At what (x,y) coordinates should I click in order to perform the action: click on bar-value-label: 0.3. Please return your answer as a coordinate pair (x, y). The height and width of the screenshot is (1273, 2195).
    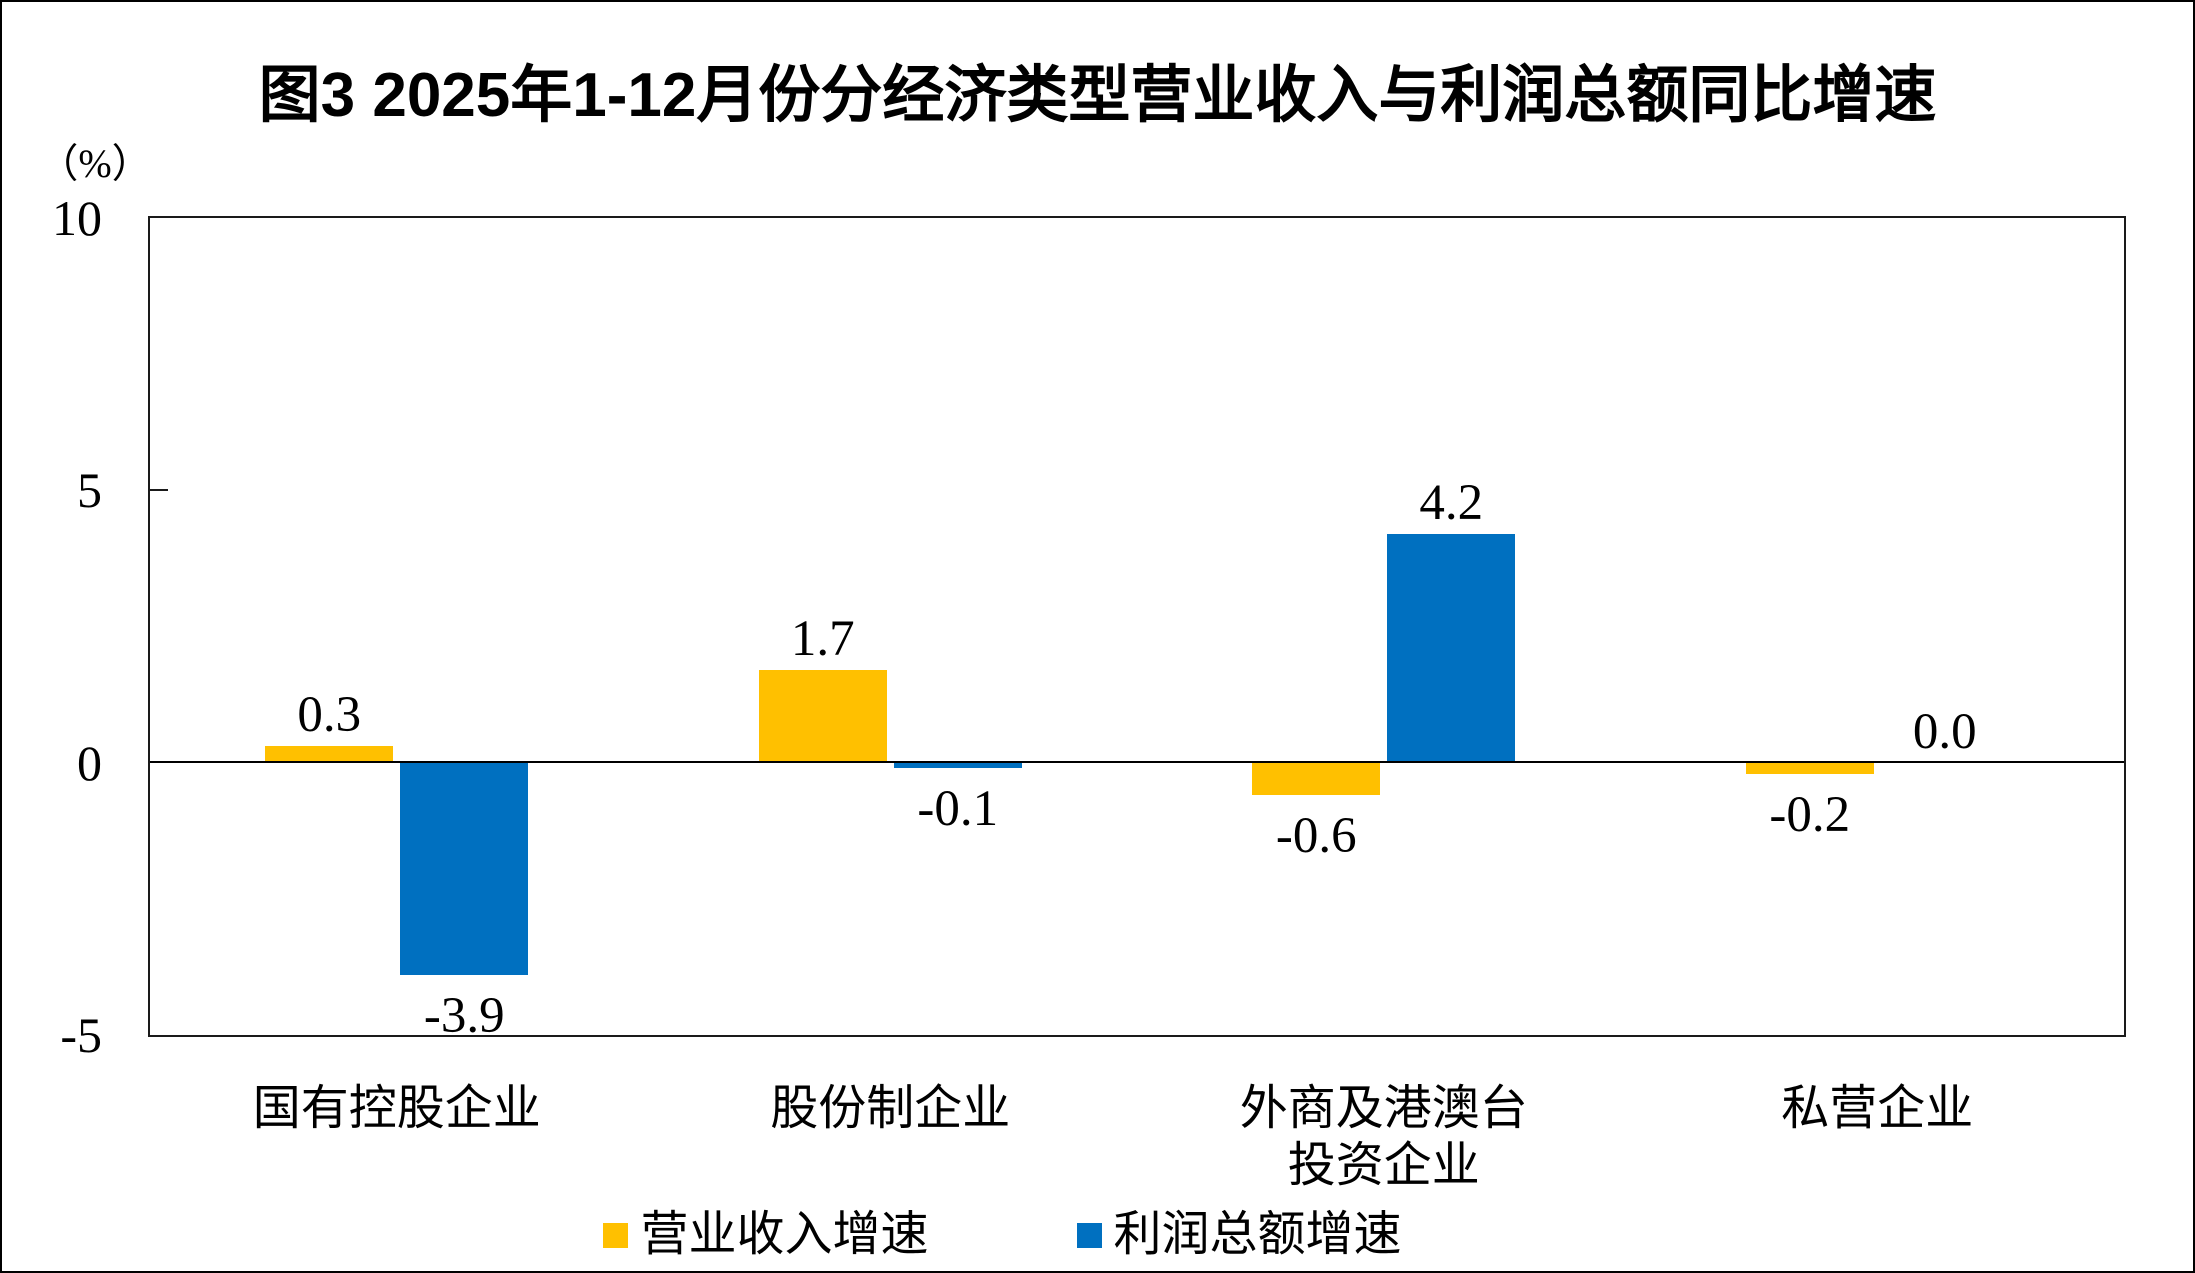
    Looking at the image, I should click on (329, 715).